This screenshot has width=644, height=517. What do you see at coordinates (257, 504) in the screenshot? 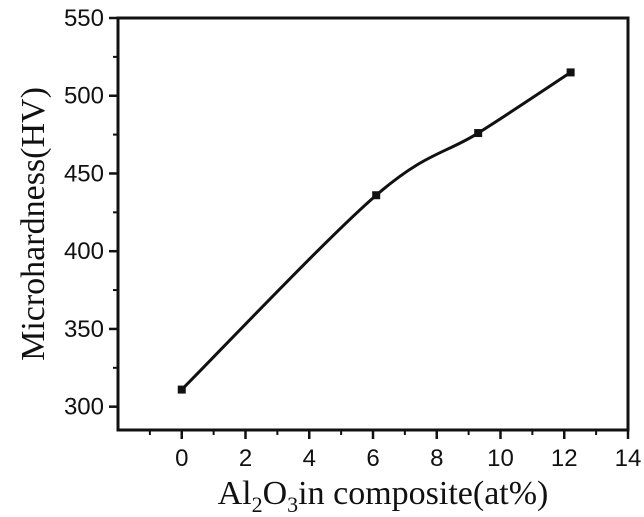
I see `x-axis-title-subscript: 2` at bounding box center [257, 504].